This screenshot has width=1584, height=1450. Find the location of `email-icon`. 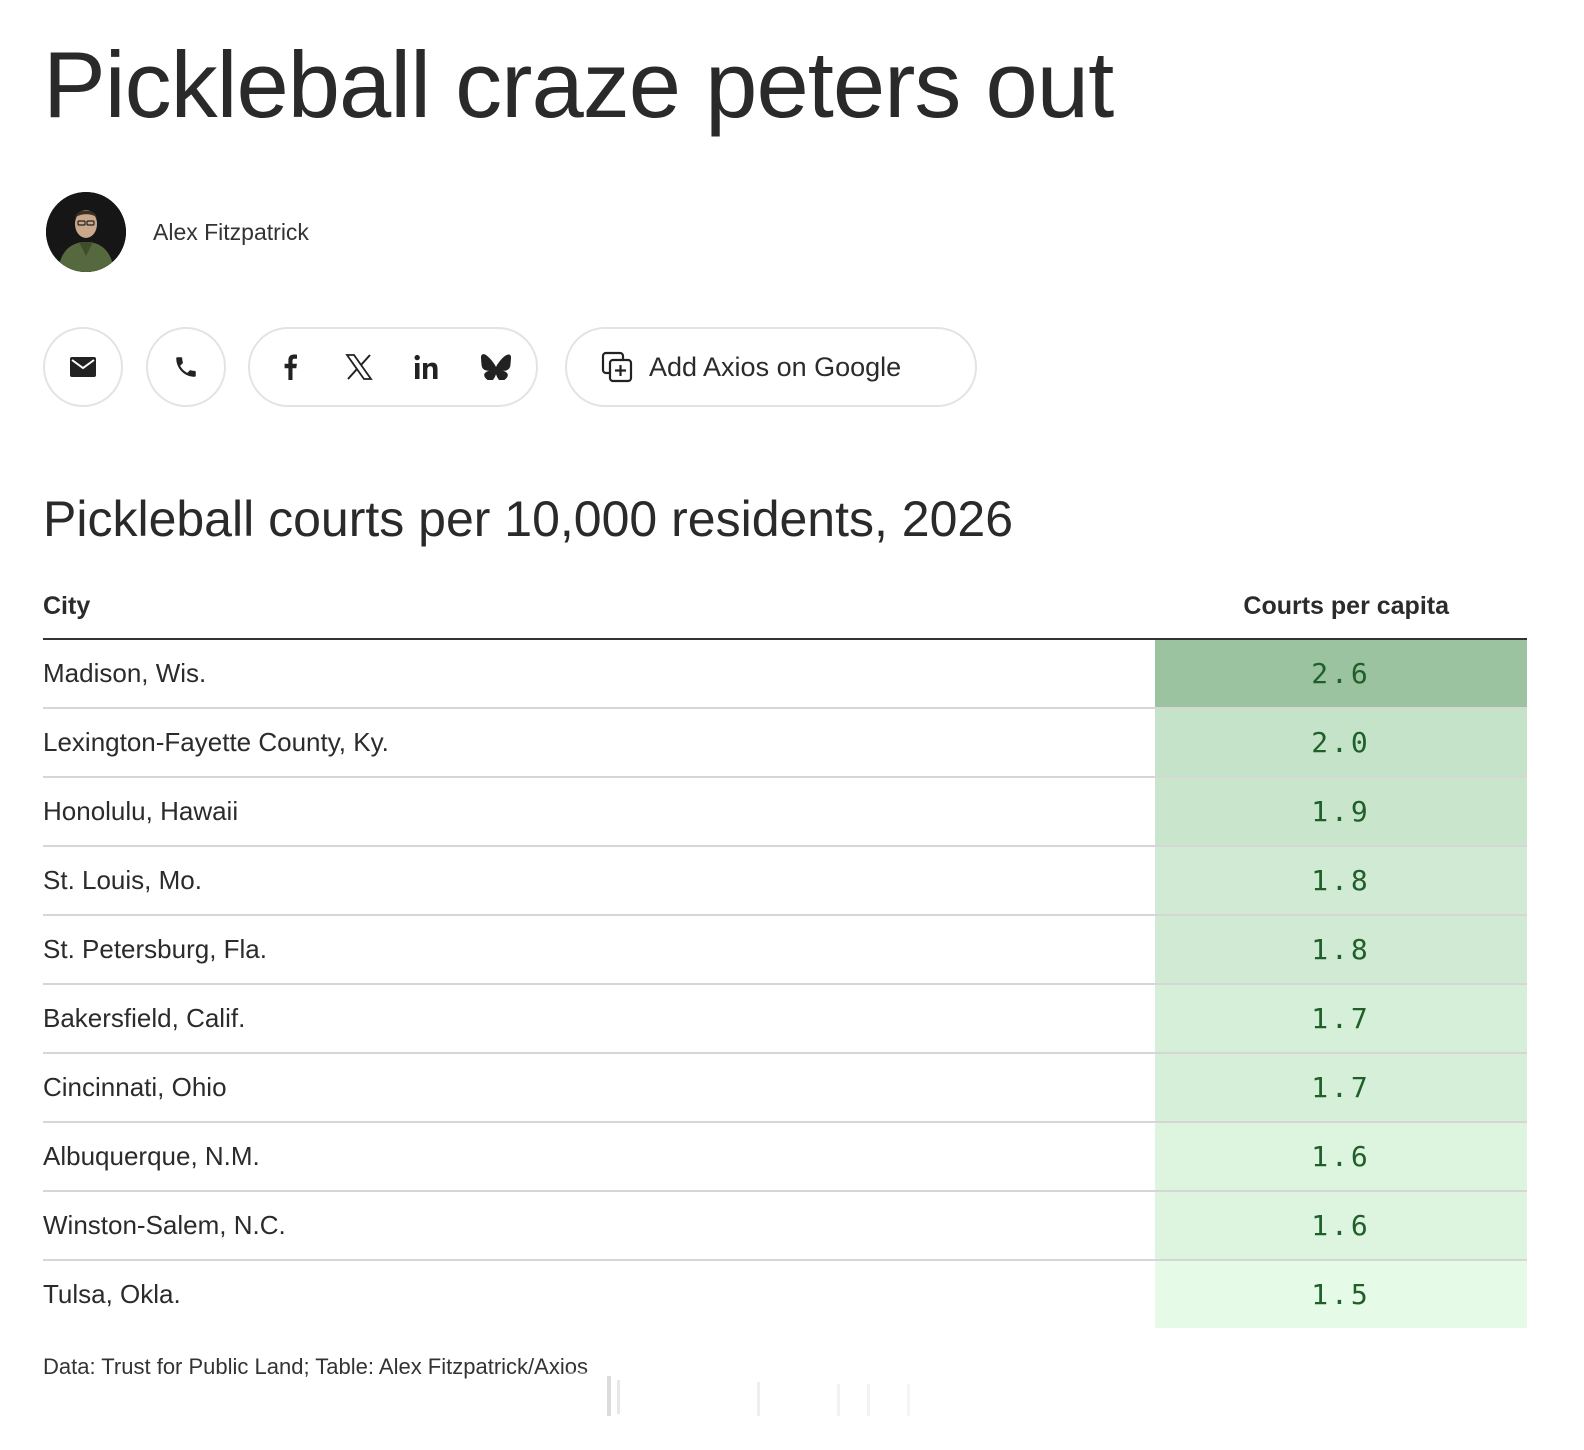

email-icon is located at coordinates (83, 367).